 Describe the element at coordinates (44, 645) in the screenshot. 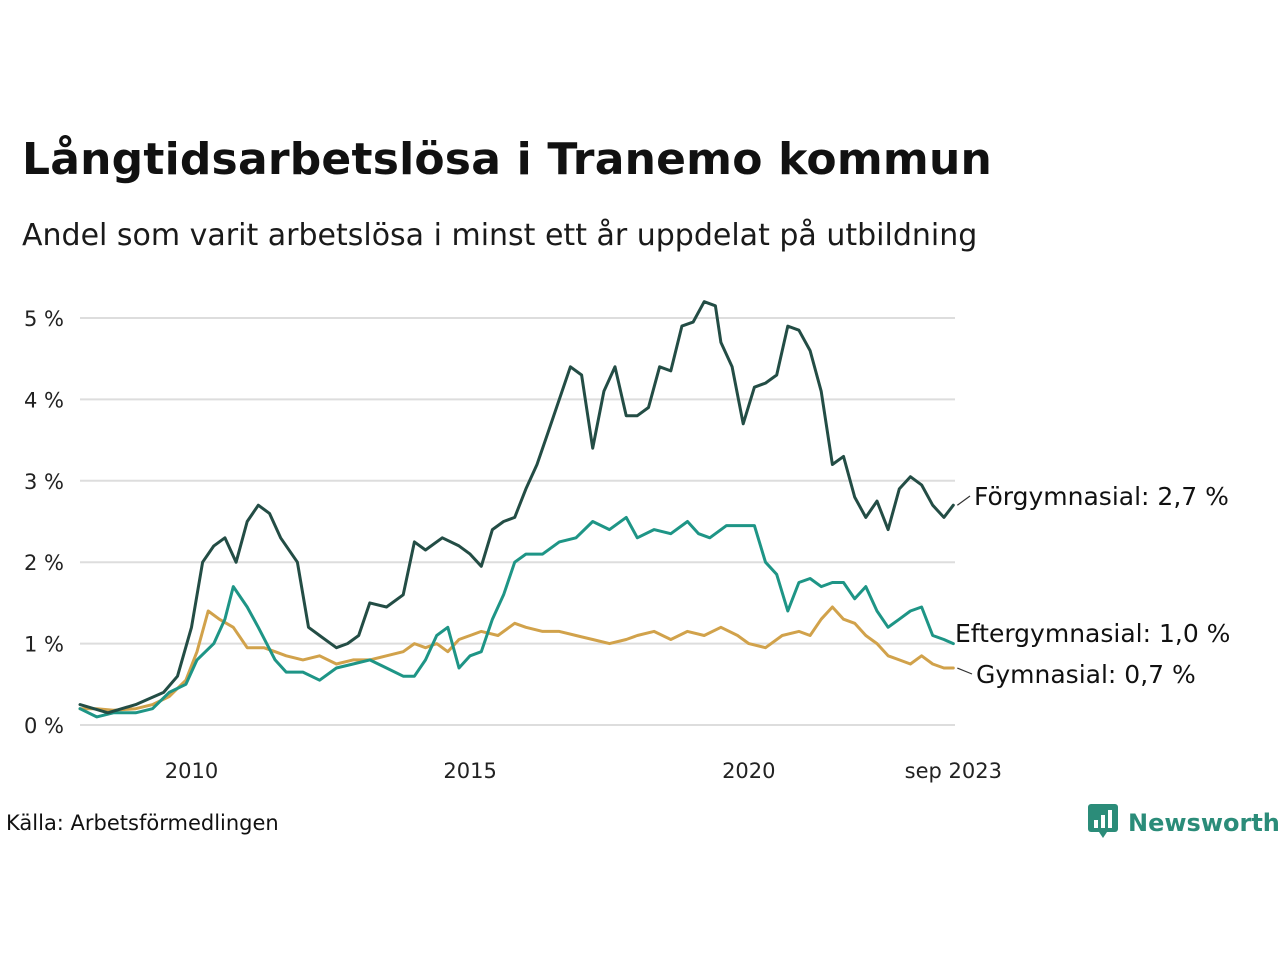

I see `y-tick-label: 1 %` at that location.